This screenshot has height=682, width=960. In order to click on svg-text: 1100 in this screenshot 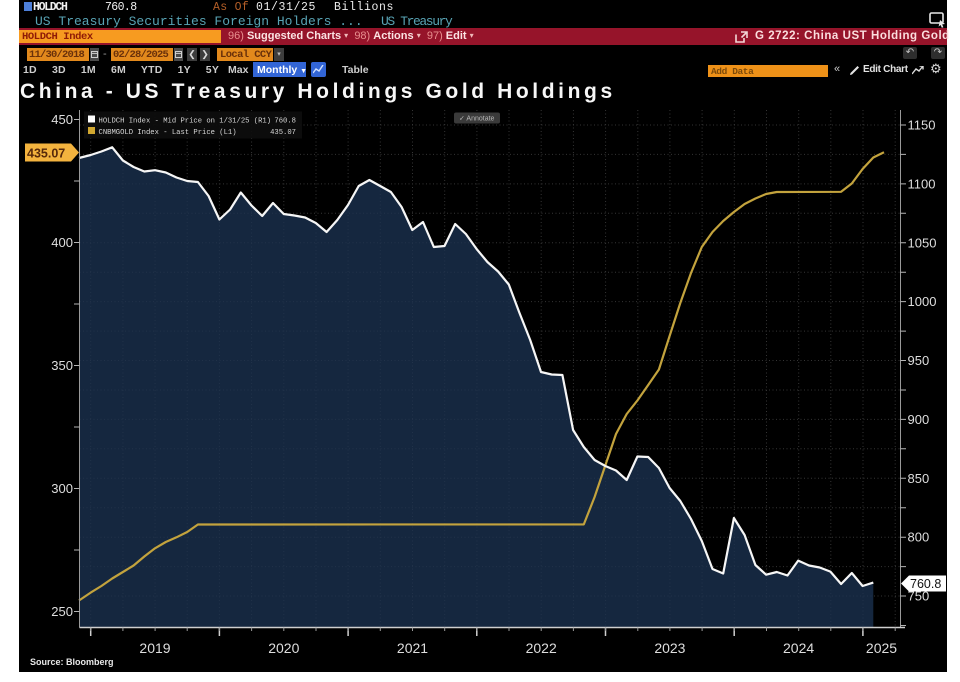, I will do `click(922, 183)`.